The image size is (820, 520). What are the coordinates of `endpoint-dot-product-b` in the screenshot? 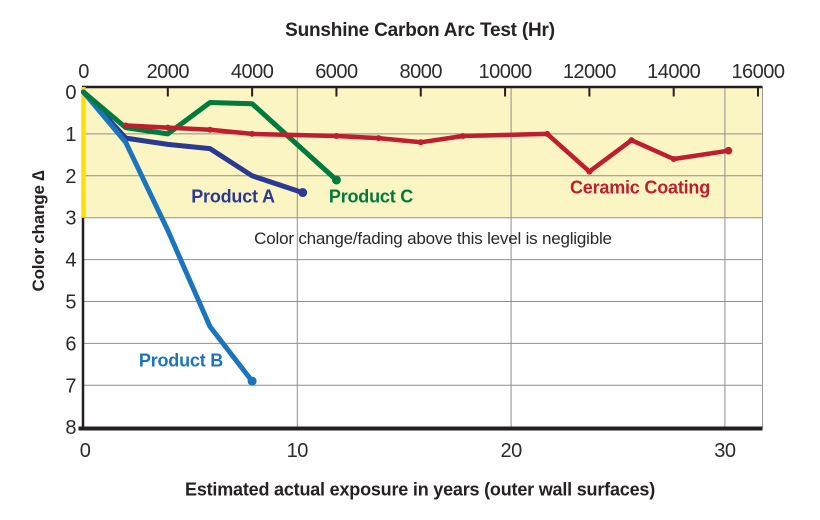 It's located at (252, 381).